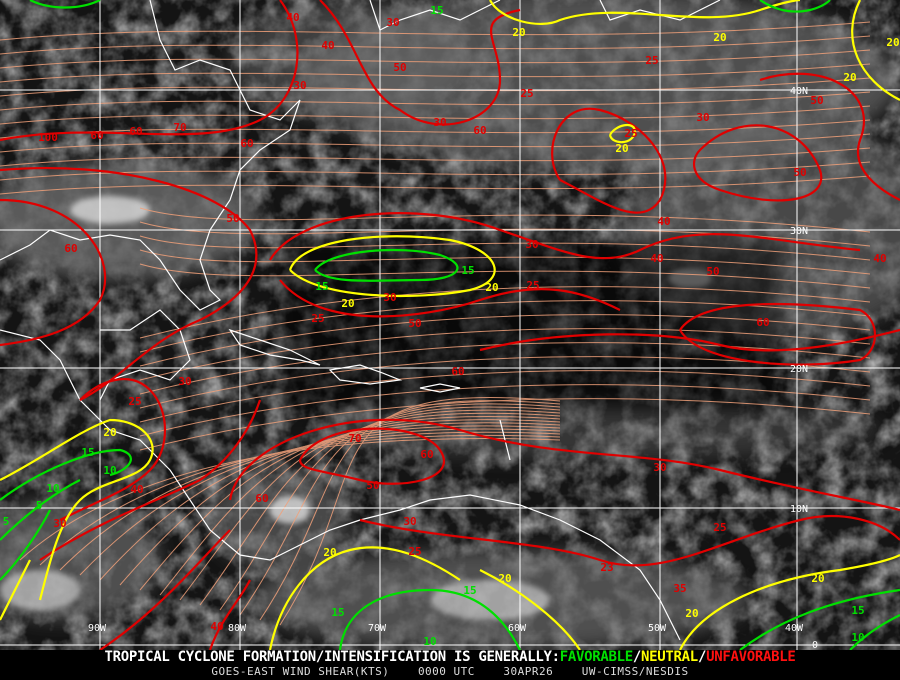  I want to click on longitude-label: 70W, so click(377, 628).